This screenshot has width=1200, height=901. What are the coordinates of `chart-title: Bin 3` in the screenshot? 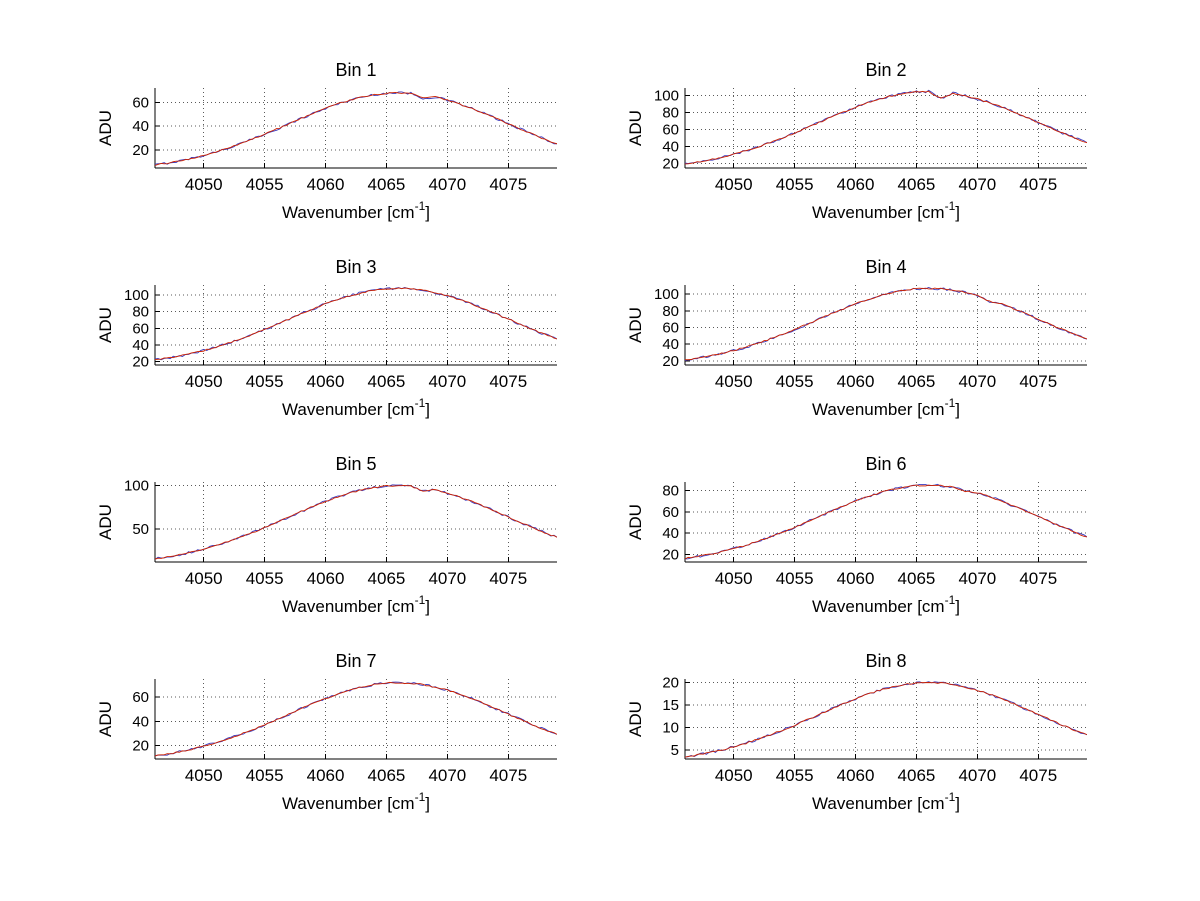 It's located at (355, 267).